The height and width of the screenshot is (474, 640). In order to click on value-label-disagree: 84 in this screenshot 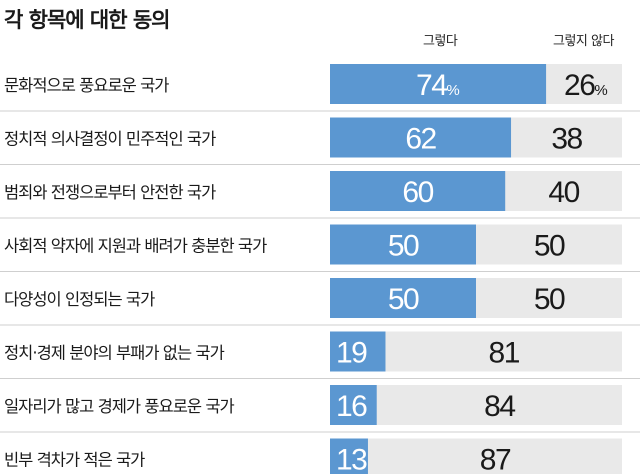, I will do `click(499, 406)`.